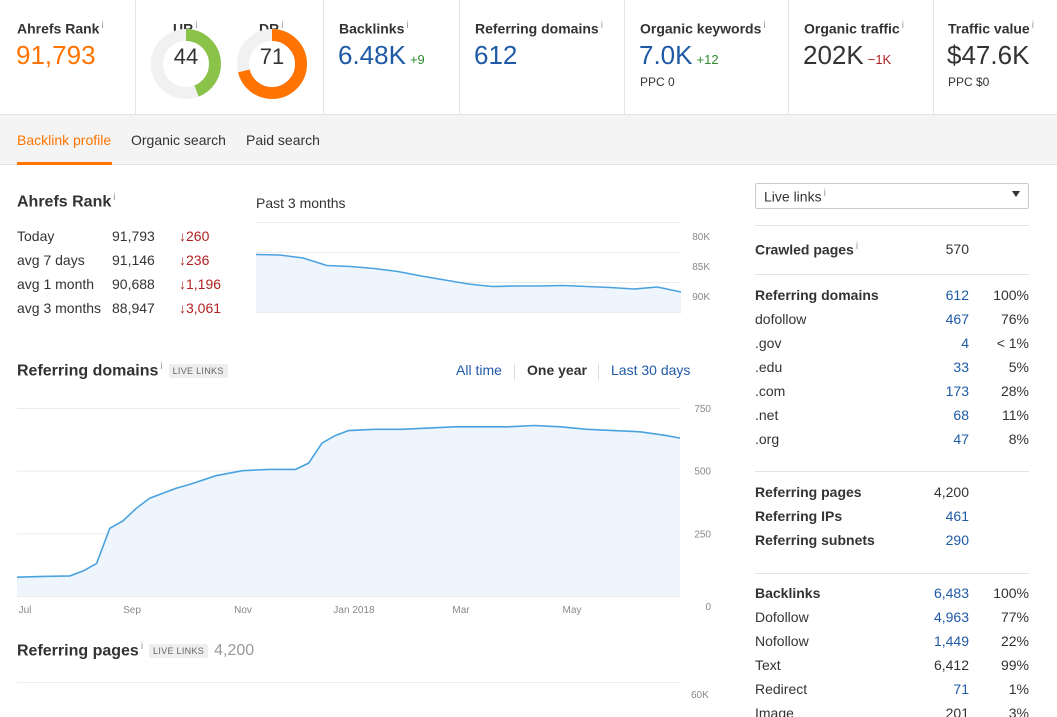 Image resolution: width=1057 pixels, height=717 pixels. Describe the element at coordinates (781, 319) in the screenshot. I see `row-label: dofollow` at that location.